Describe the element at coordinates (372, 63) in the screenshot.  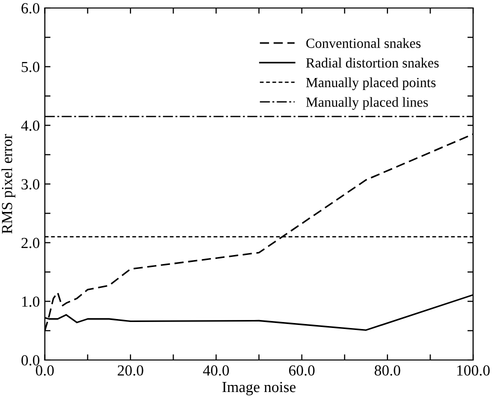
I see `legend-label: Radial distortion snakes` at that location.